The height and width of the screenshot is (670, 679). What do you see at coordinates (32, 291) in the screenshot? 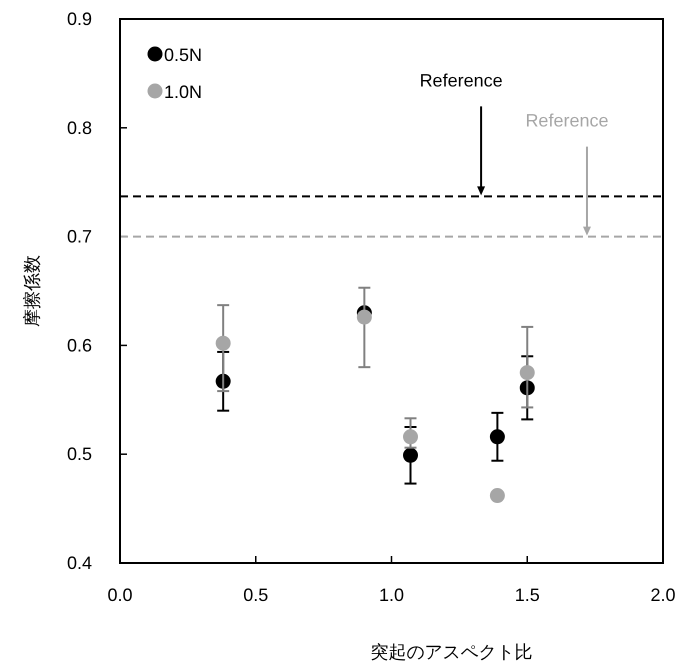
I see `y-axis-title: 摩擦係数` at bounding box center [32, 291].